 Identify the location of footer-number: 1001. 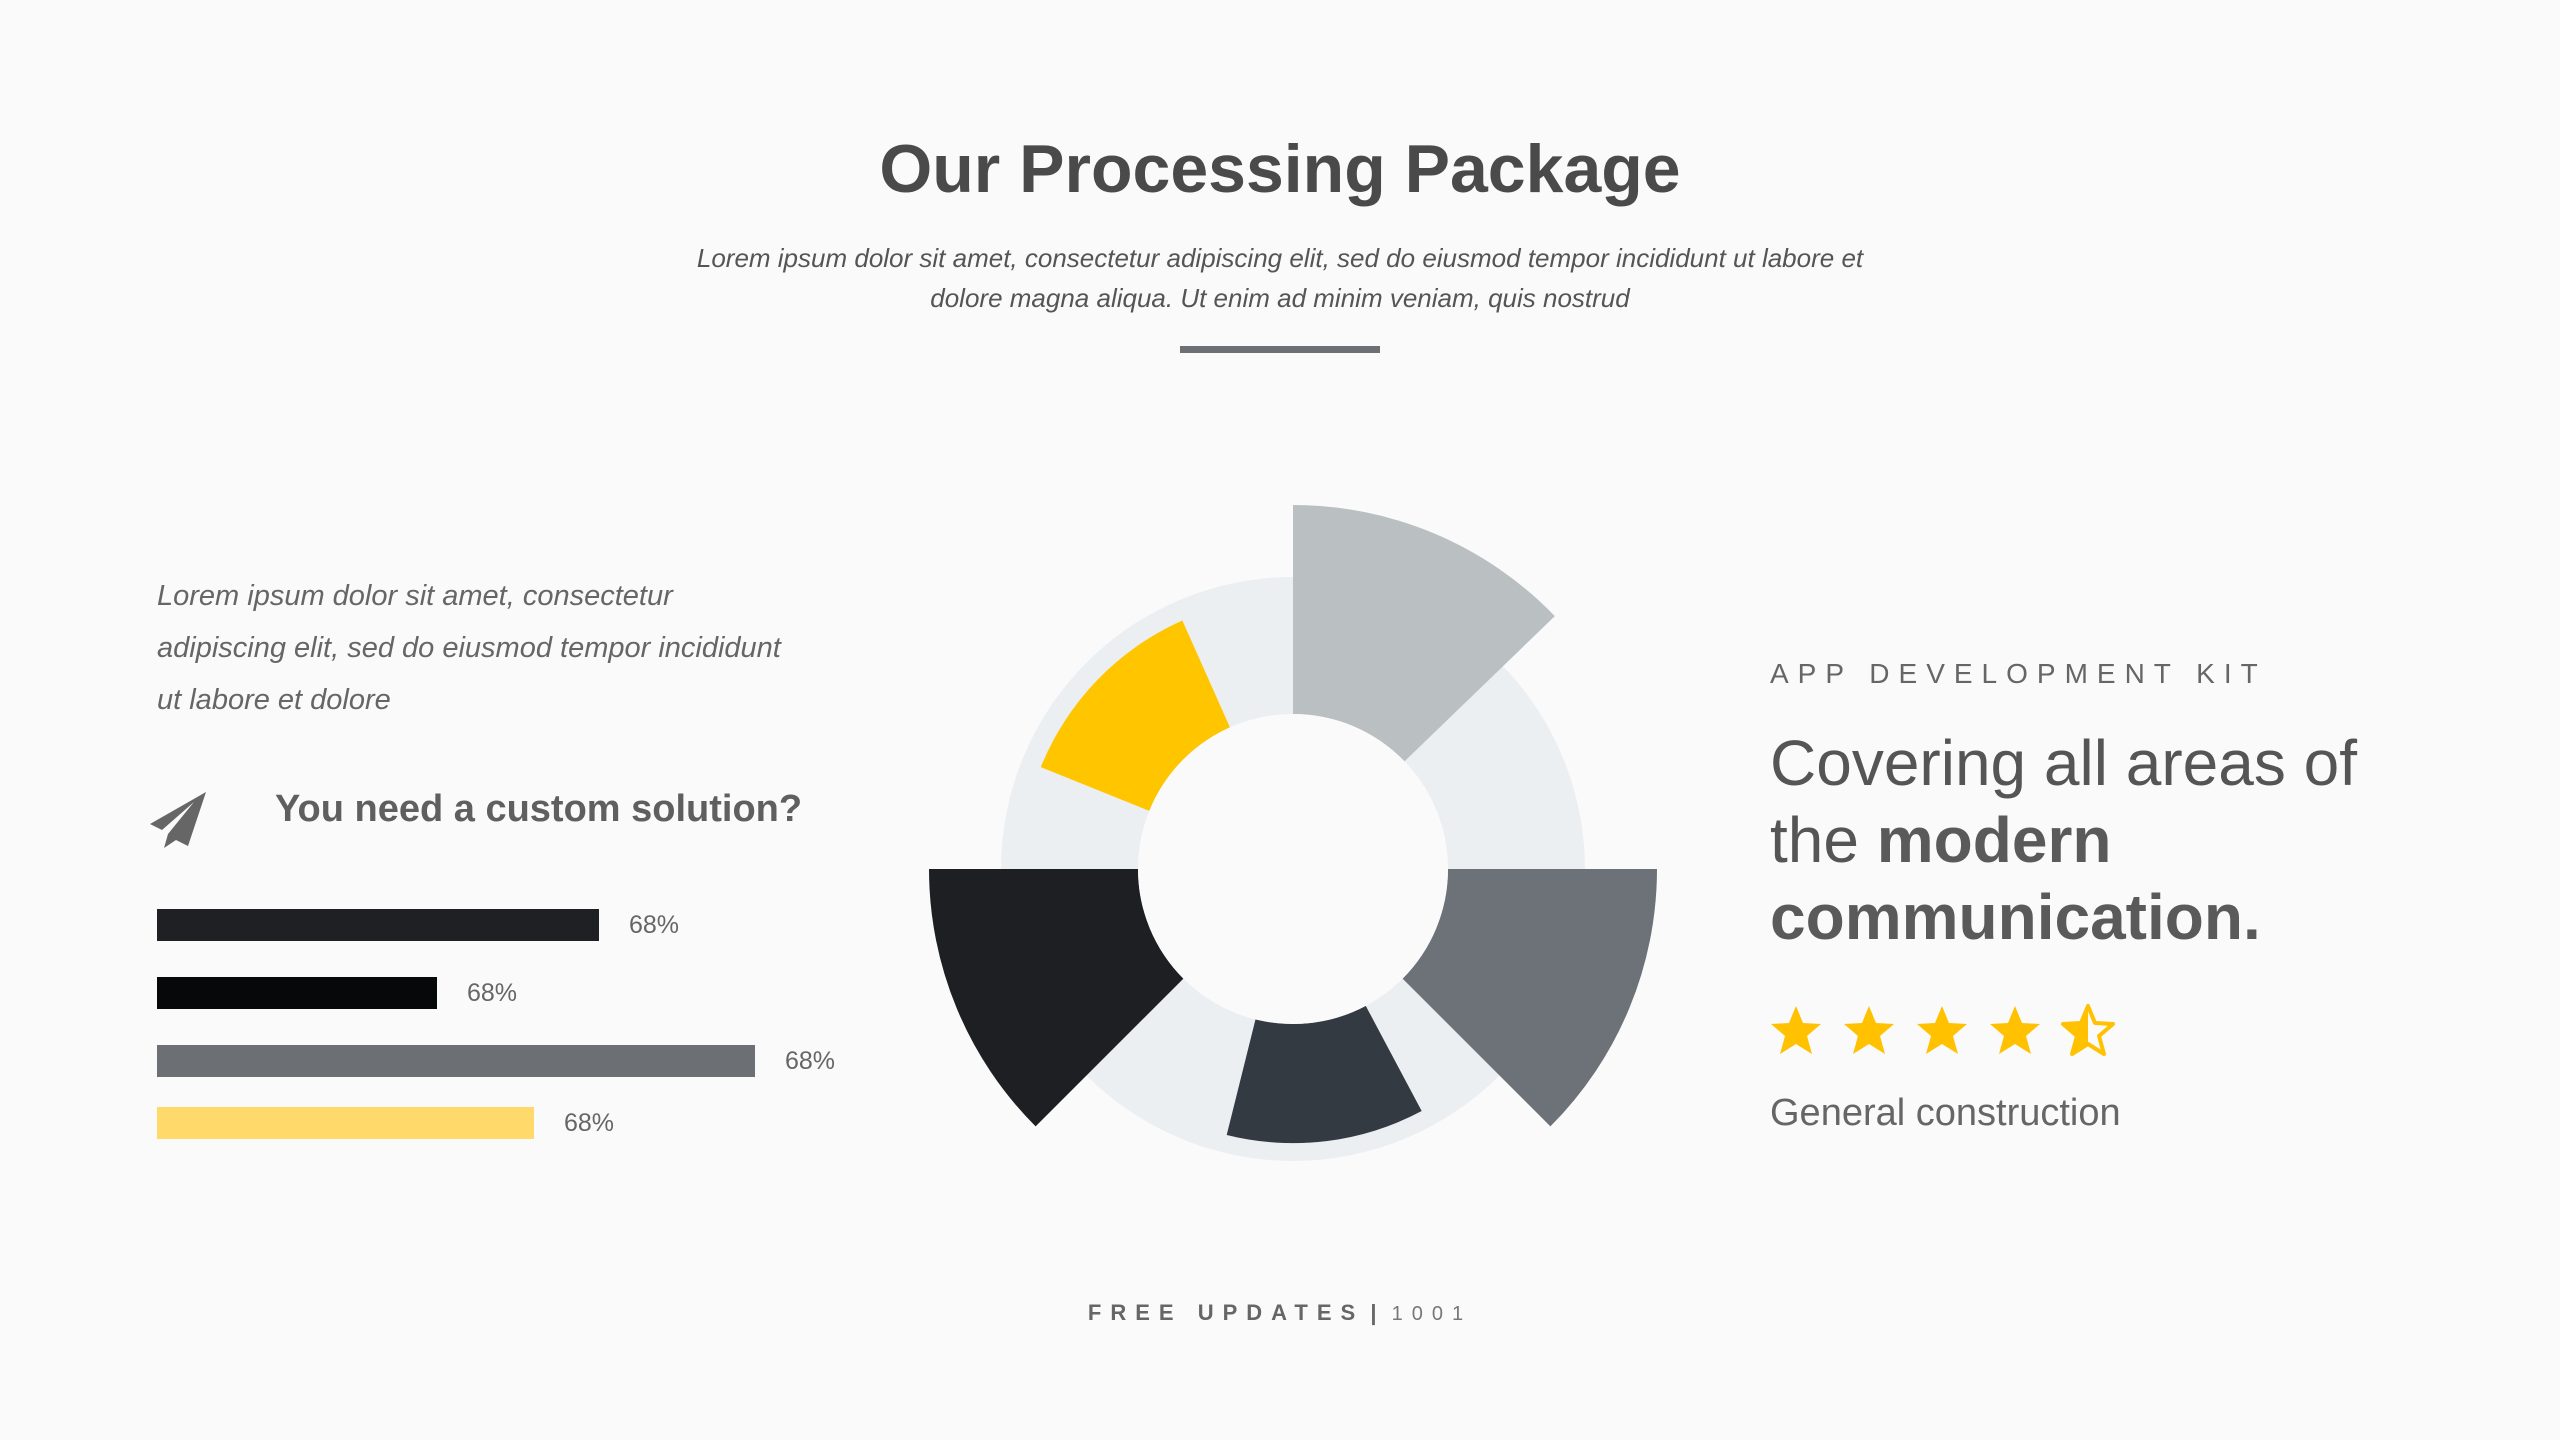
(1432, 1314).